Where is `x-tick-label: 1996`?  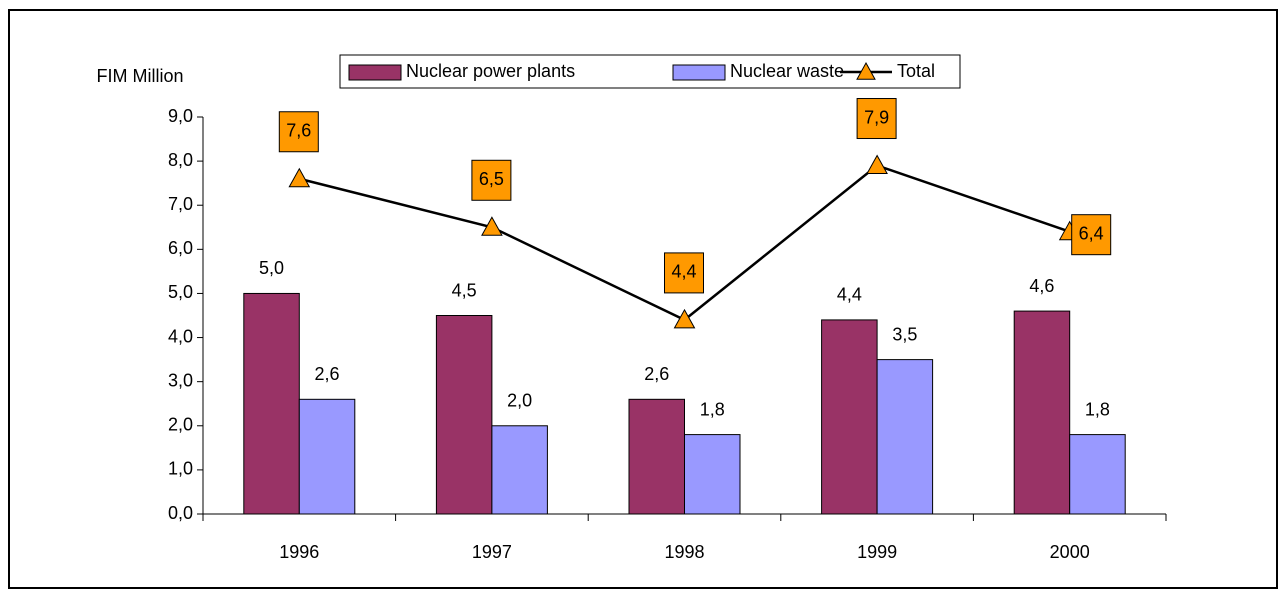 x-tick-label: 1996 is located at coordinates (299, 552).